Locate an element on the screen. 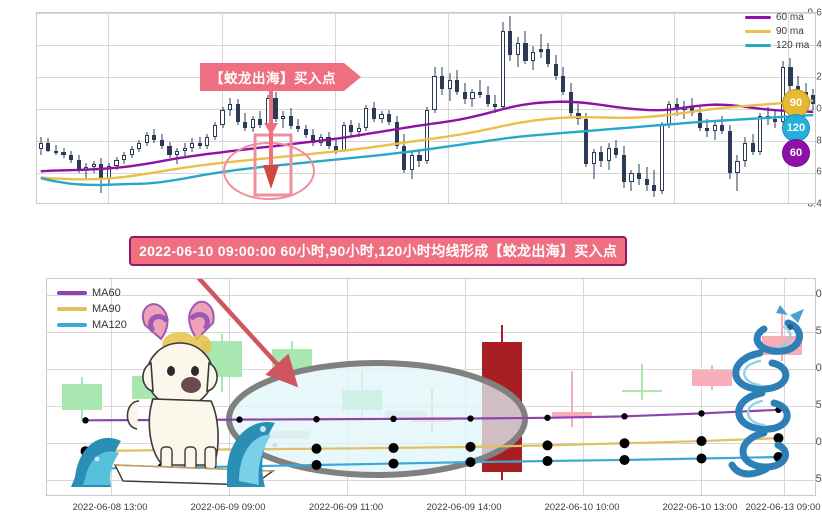  ribbon-label: 【蛟龙出海】买入点 is located at coordinates (273, 78).